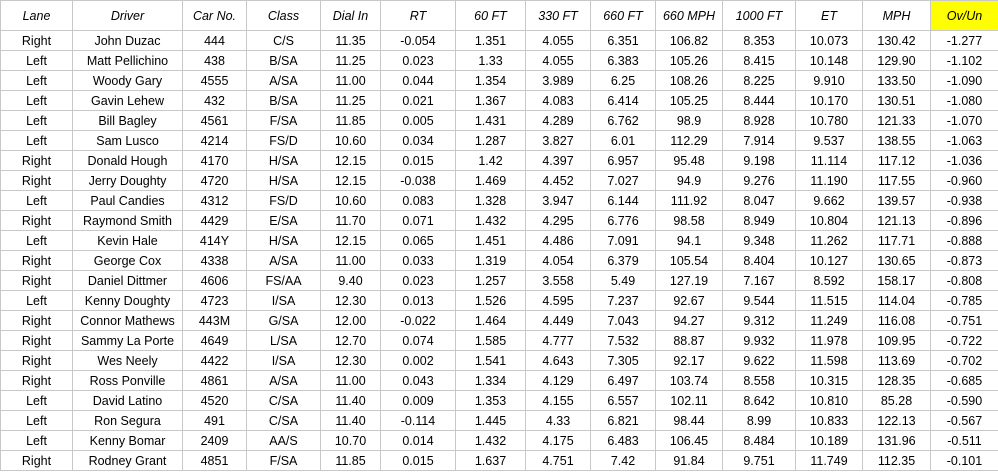 The width and height of the screenshot is (998, 473). Describe the element at coordinates (418, 160) in the screenshot. I see `table-cell: 0.015` at that location.